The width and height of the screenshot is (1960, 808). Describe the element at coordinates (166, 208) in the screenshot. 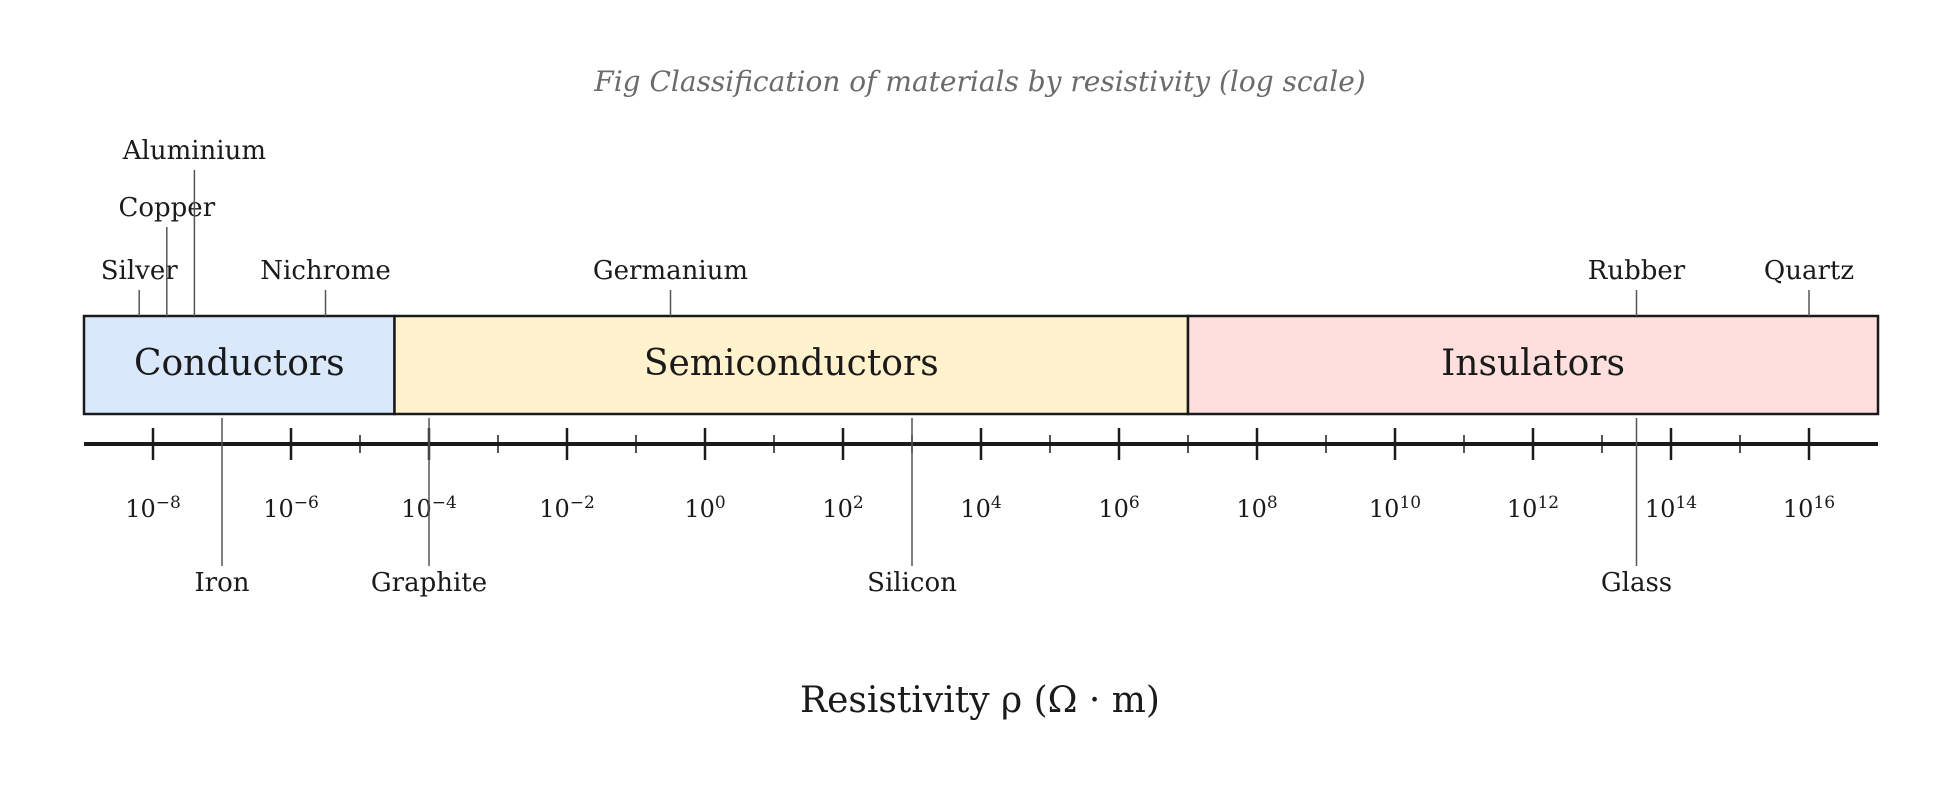

I see `material-label-copper: Copper` at that location.